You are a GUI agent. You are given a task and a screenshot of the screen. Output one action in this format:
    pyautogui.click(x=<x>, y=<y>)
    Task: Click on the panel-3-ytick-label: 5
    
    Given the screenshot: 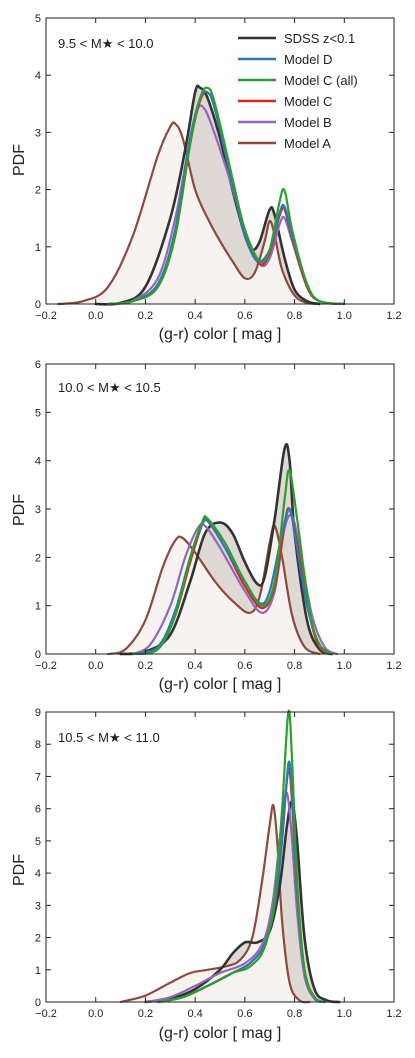 What is the action you would take?
    pyautogui.click(x=38, y=842)
    